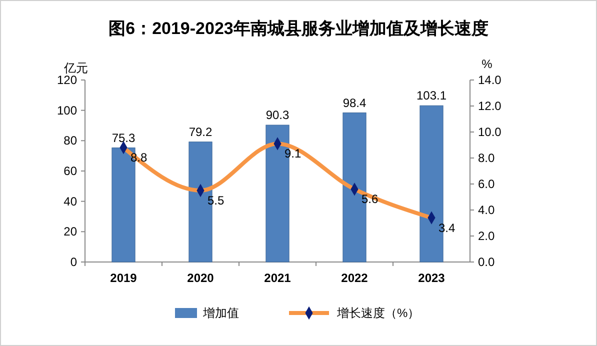 The width and height of the screenshot is (597, 346). What do you see at coordinates (487, 184) in the screenshot?
I see `y2-tick-label: 6.0` at bounding box center [487, 184].